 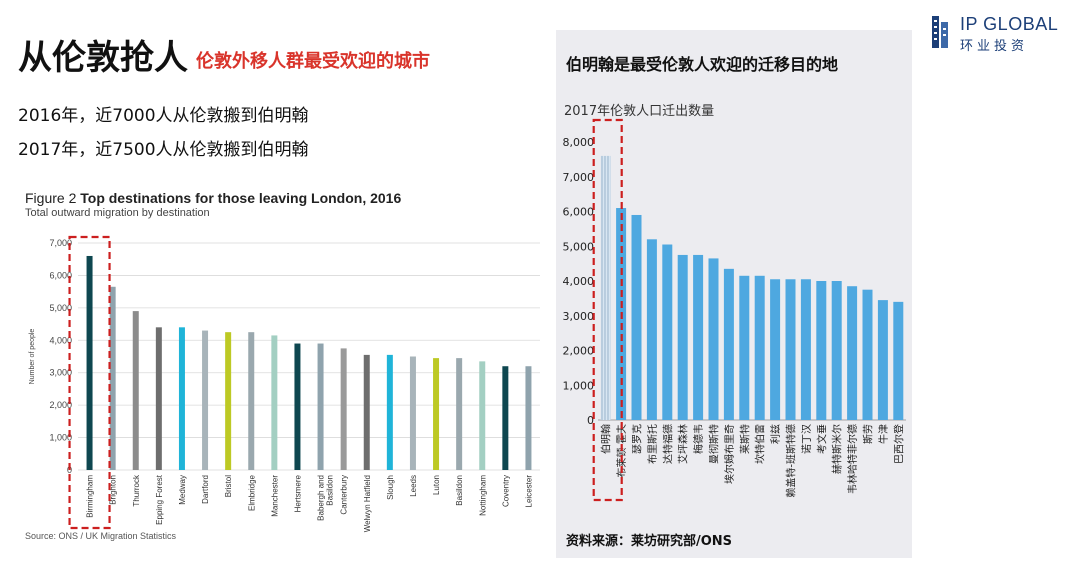 I want to click on x-tick-label: 斯劳, so click(x=868, y=434).